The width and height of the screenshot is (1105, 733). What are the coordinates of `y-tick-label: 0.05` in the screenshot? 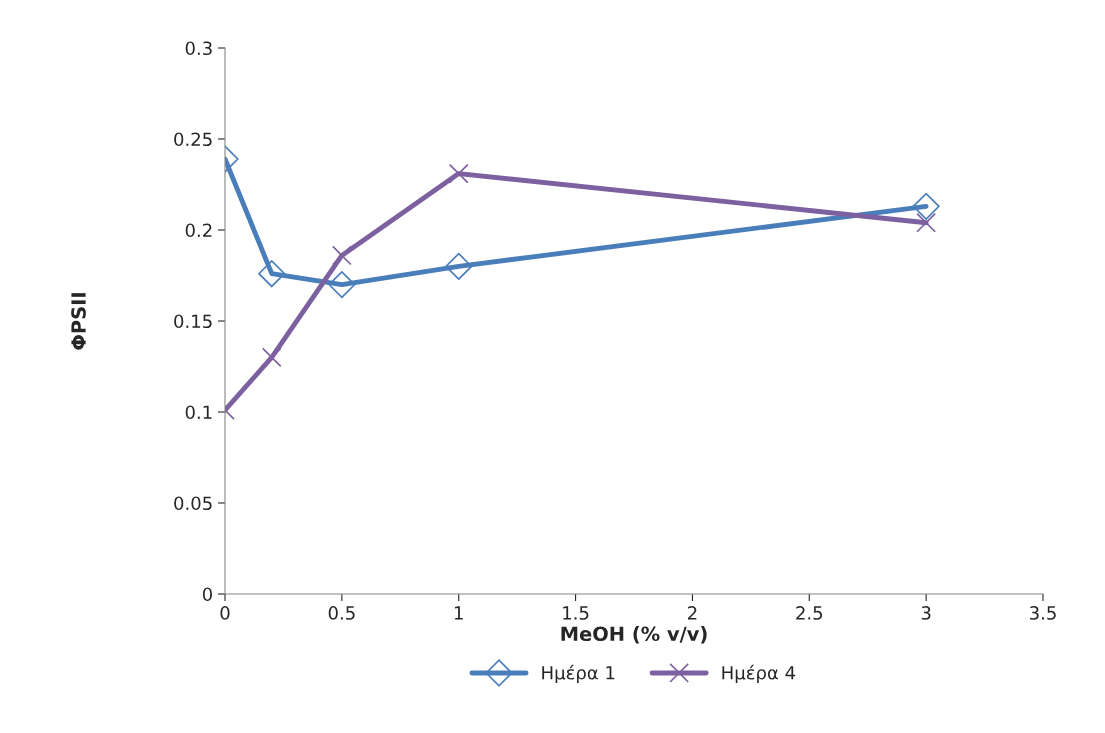 It's located at (193, 503).